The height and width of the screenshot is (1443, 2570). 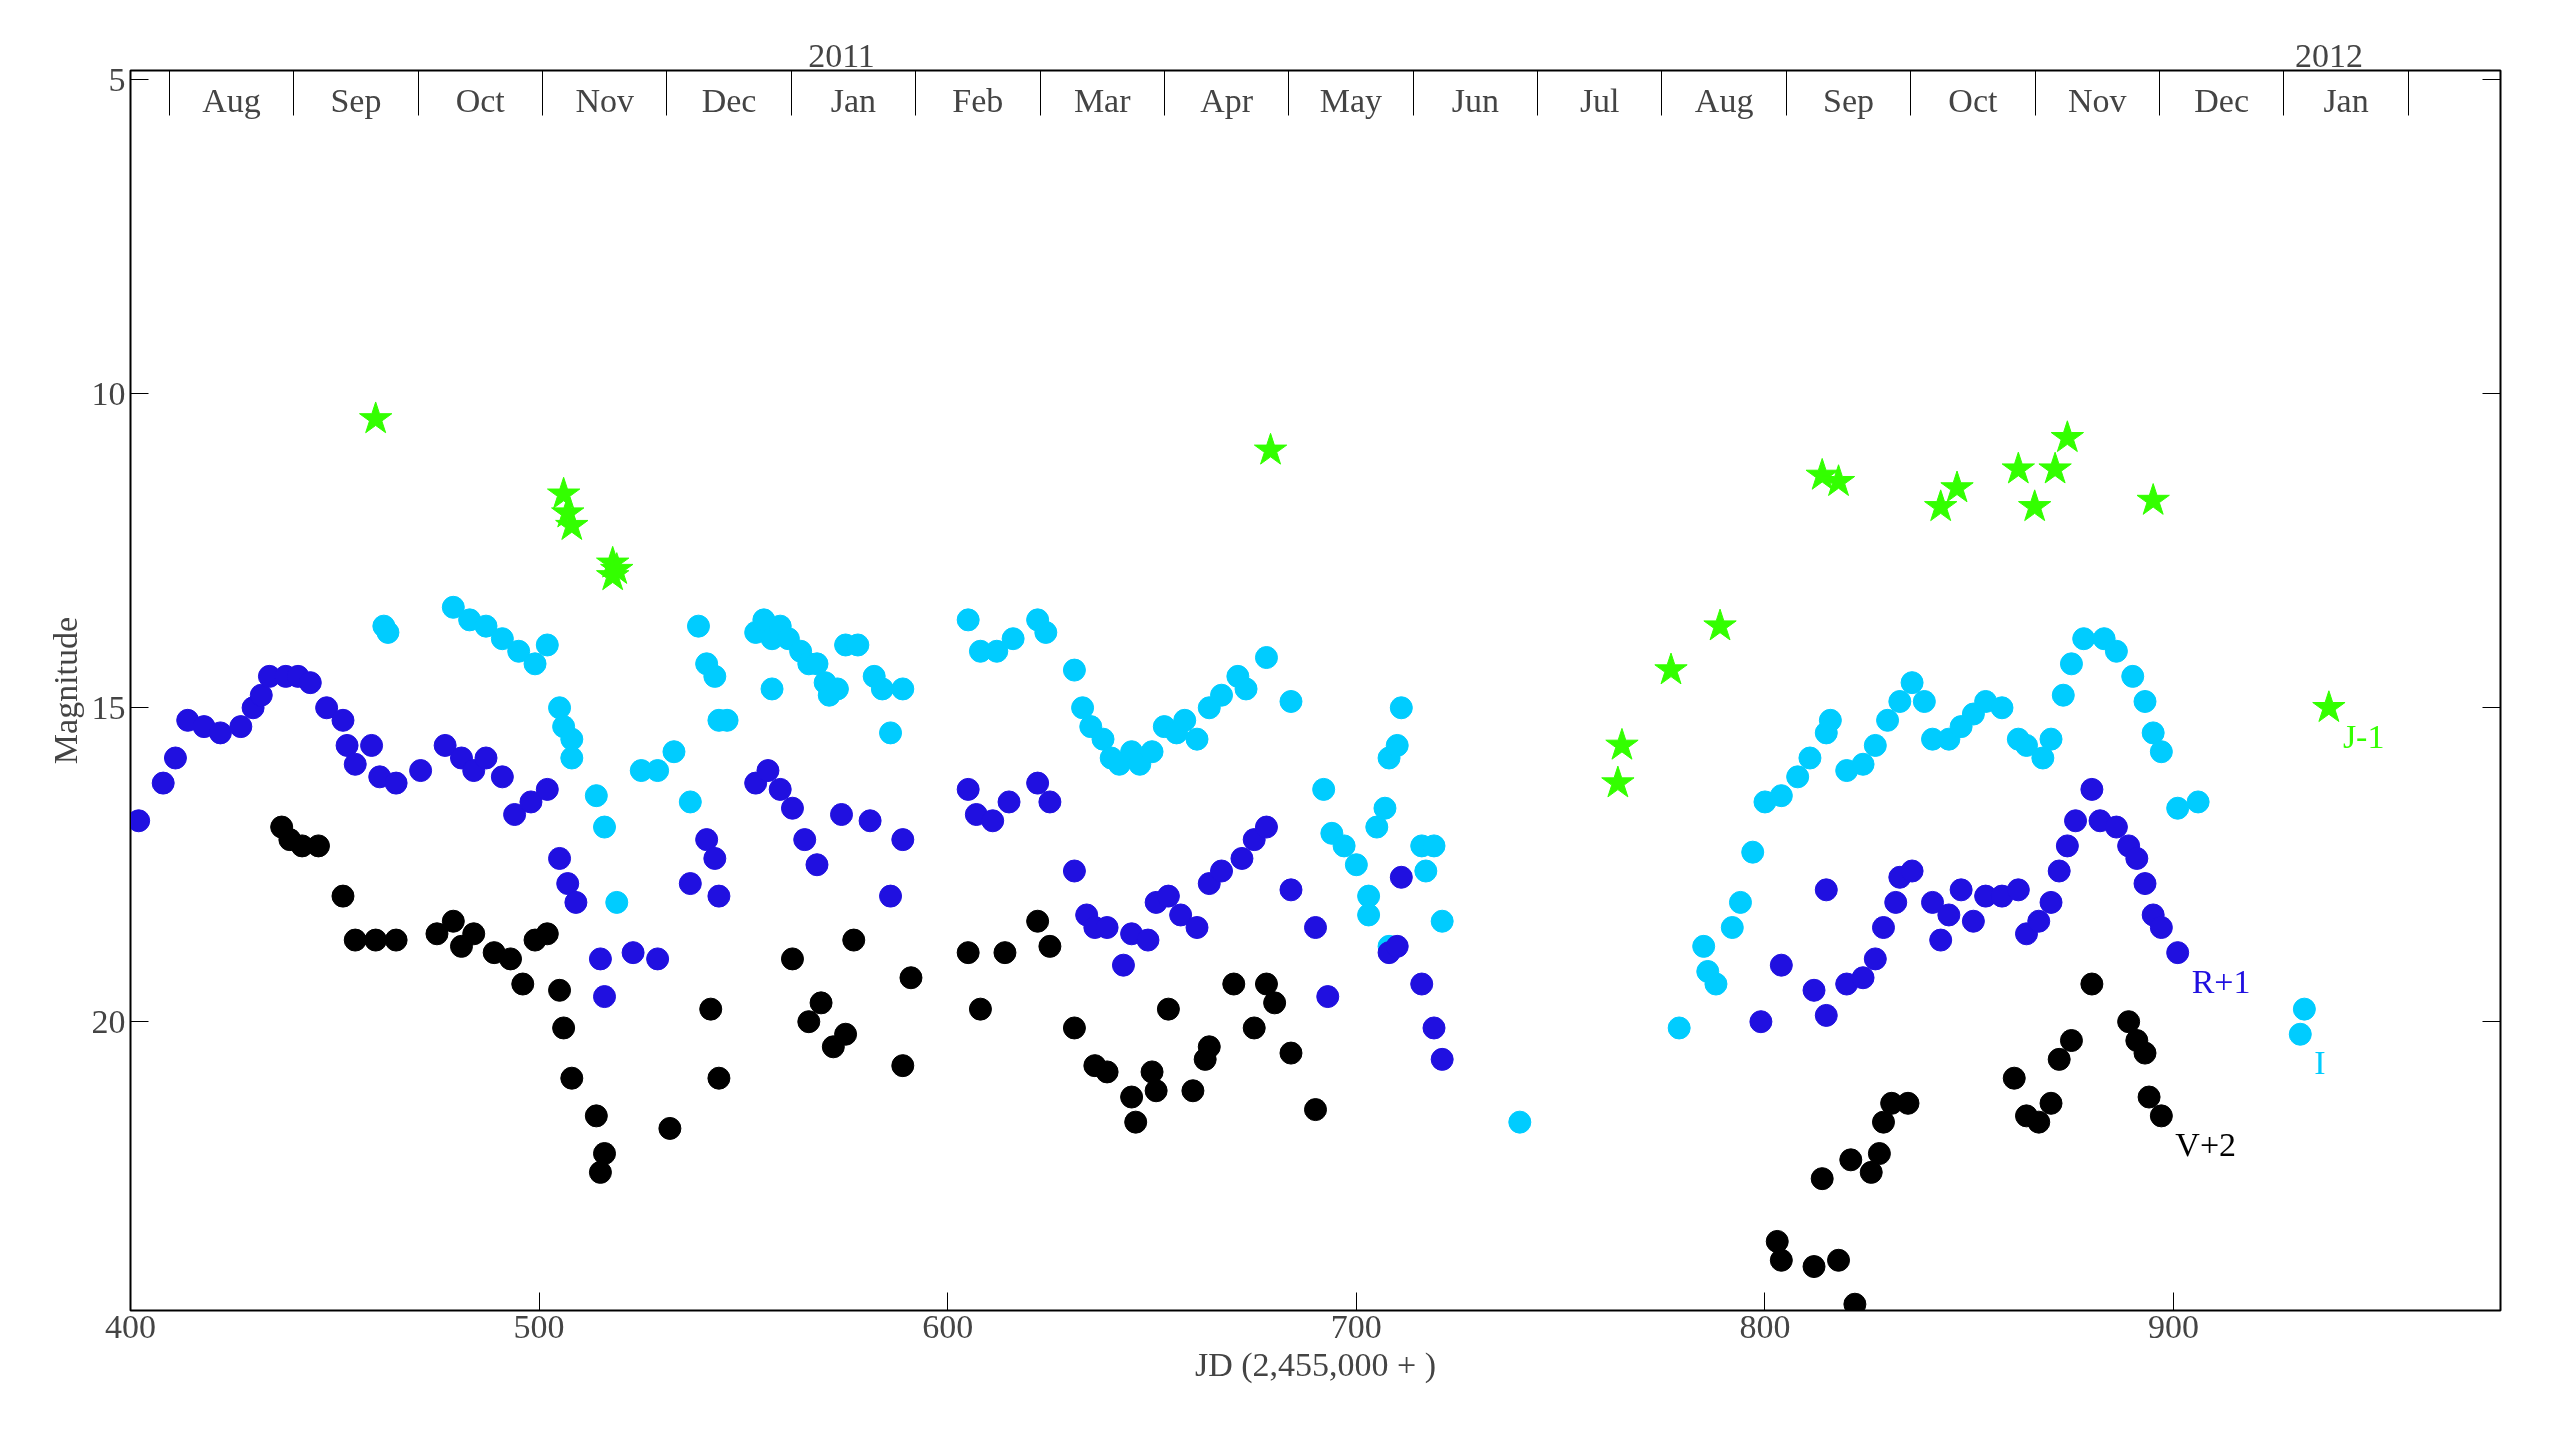 I want to click on x-tick-label: 800, so click(x=1765, y=1326).